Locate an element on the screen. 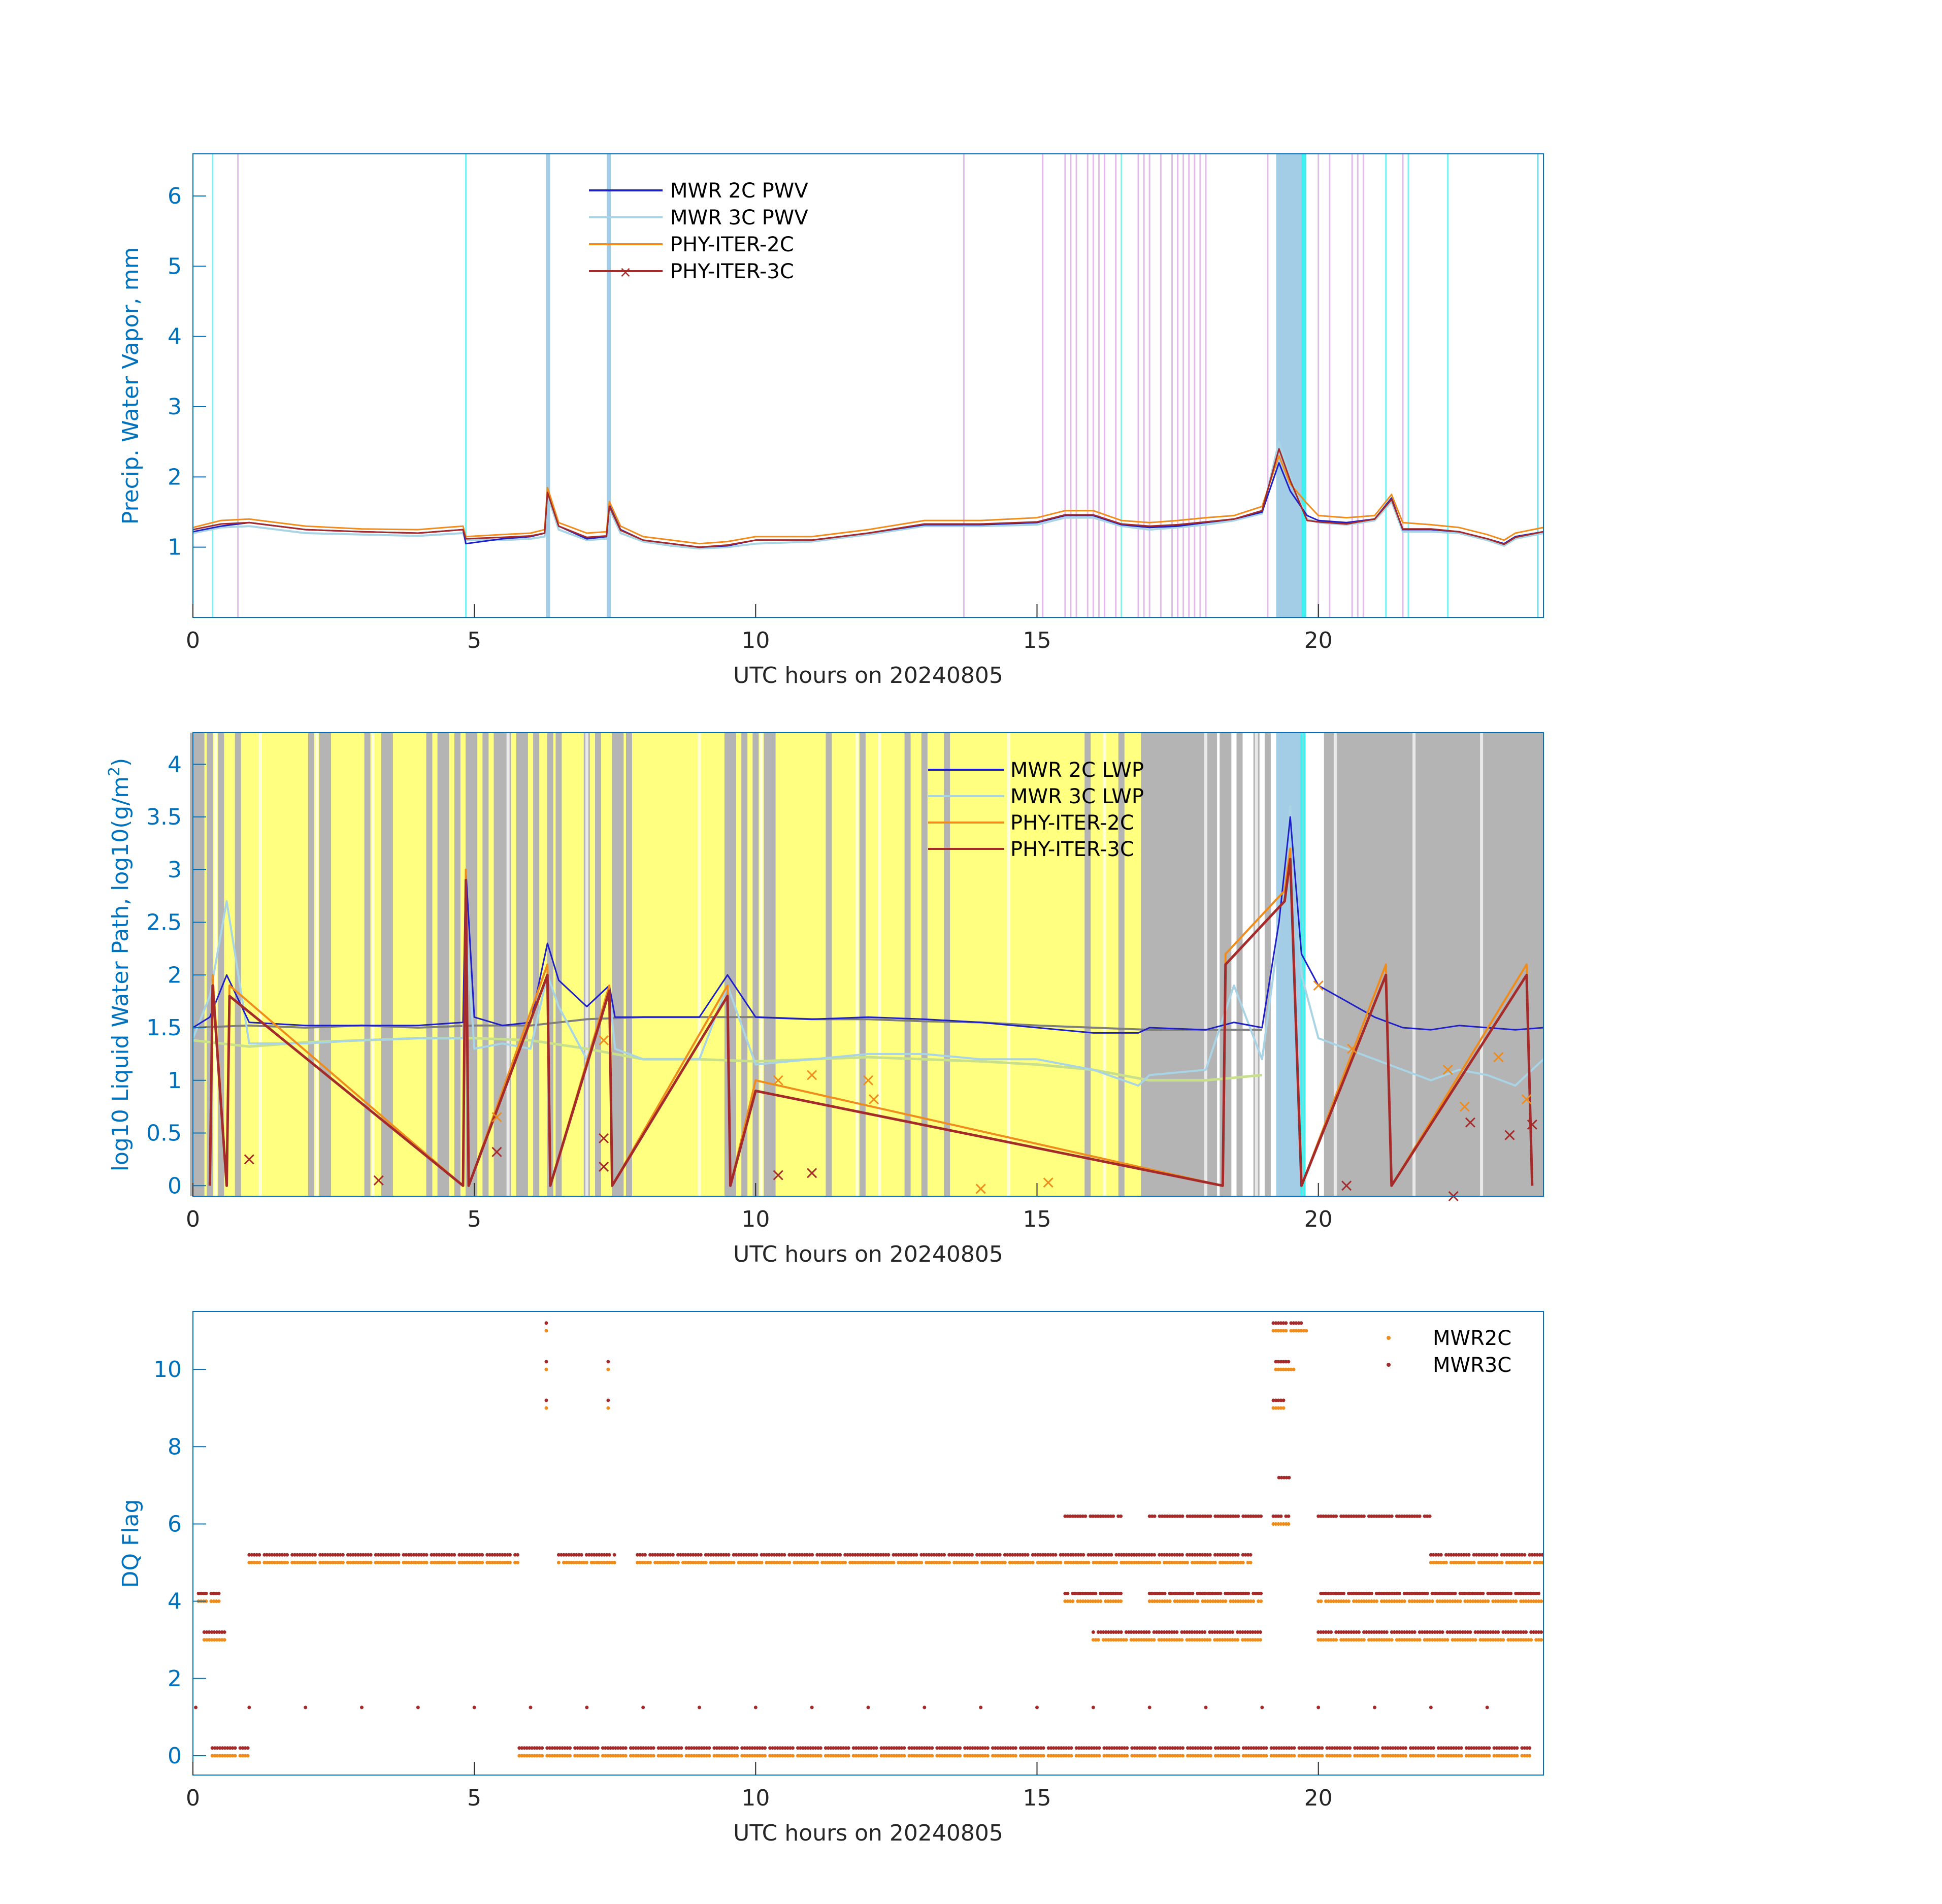 The width and height of the screenshot is (1942, 1904). marker-phy2c is located at coordinates (1318, 986).